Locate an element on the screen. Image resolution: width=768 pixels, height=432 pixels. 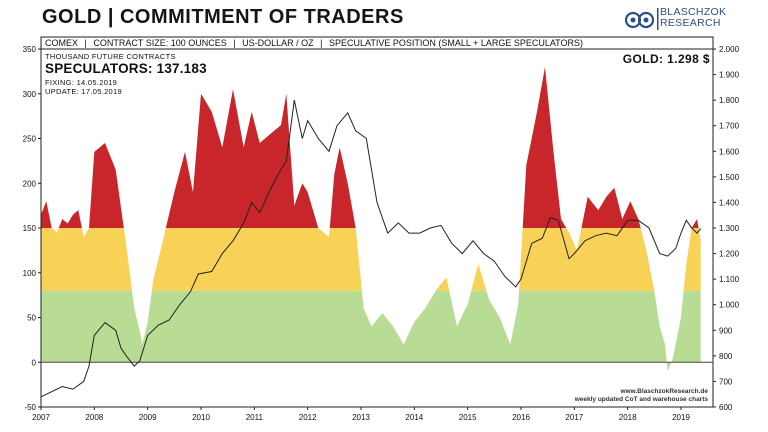
right-tick-label: 1.600 is located at coordinates (729, 151).